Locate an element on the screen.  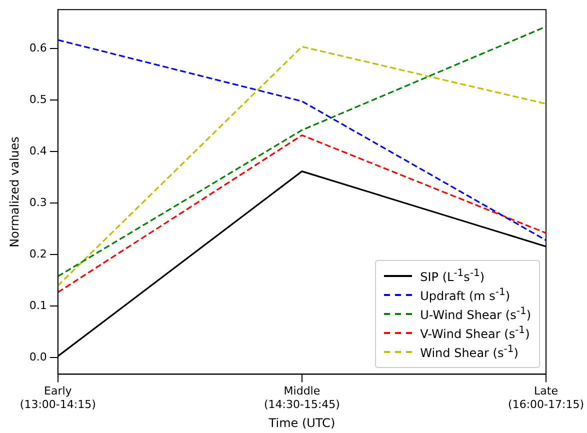
x-tick-label: Late (16:00-17:15) is located at coordinates (546, 397).